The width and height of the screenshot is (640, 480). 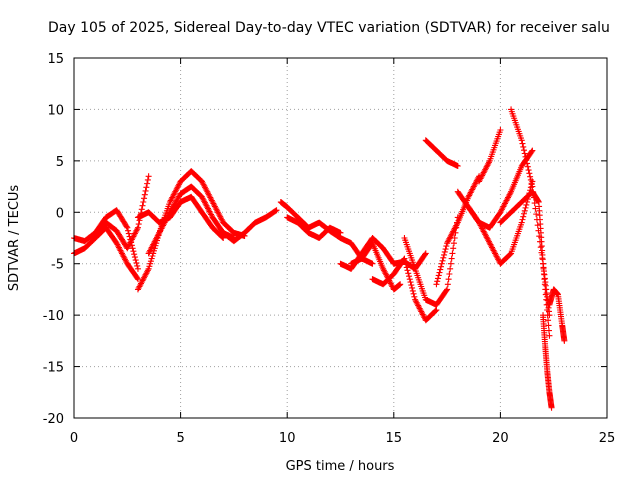 I want to click on y-tick-label: -10, so click(x=53, y=316).